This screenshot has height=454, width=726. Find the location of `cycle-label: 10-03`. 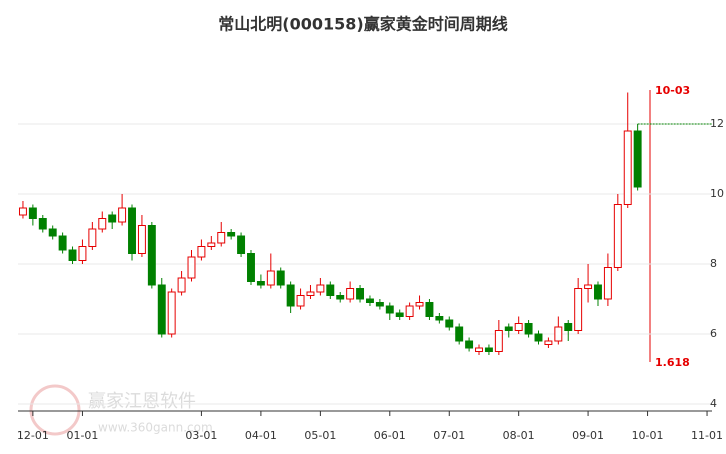

cycle-label: 10-03 is located at coordinates (672, 90).